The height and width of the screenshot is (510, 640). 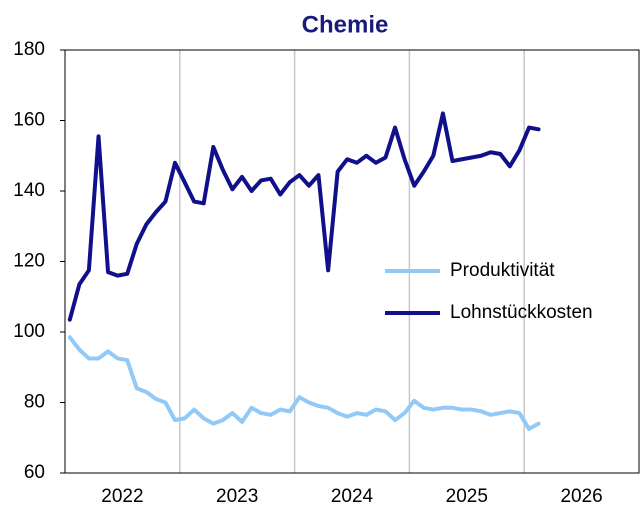 What do you see at coordinates (29, 331) in the screenshot?
I see `y-tick-label: 100` at bounding box center [29, 331].